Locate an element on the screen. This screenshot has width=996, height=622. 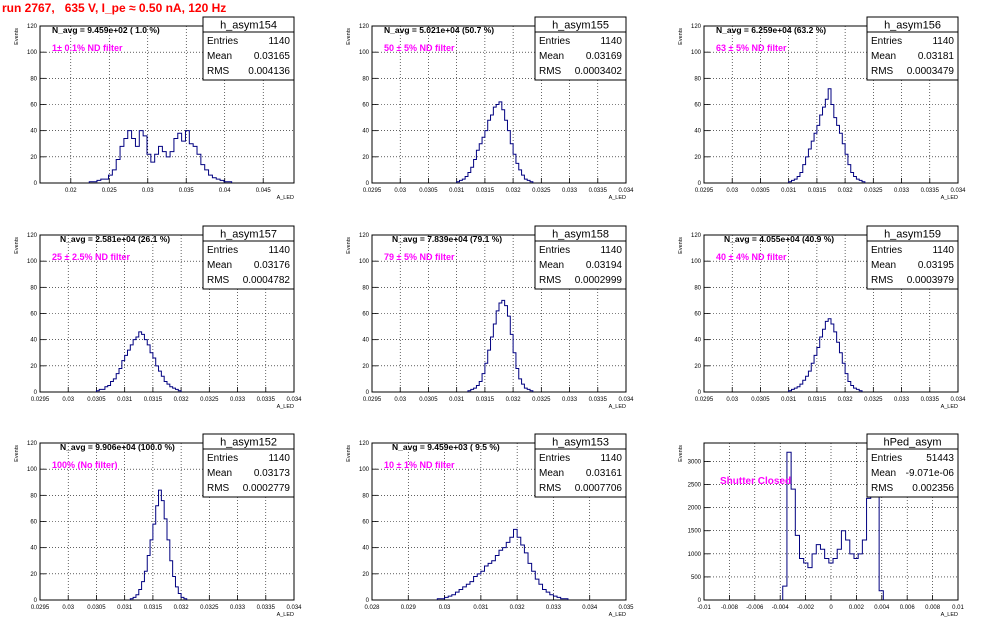
stats-value: 0.03165 is located at coordinates (272, 56).